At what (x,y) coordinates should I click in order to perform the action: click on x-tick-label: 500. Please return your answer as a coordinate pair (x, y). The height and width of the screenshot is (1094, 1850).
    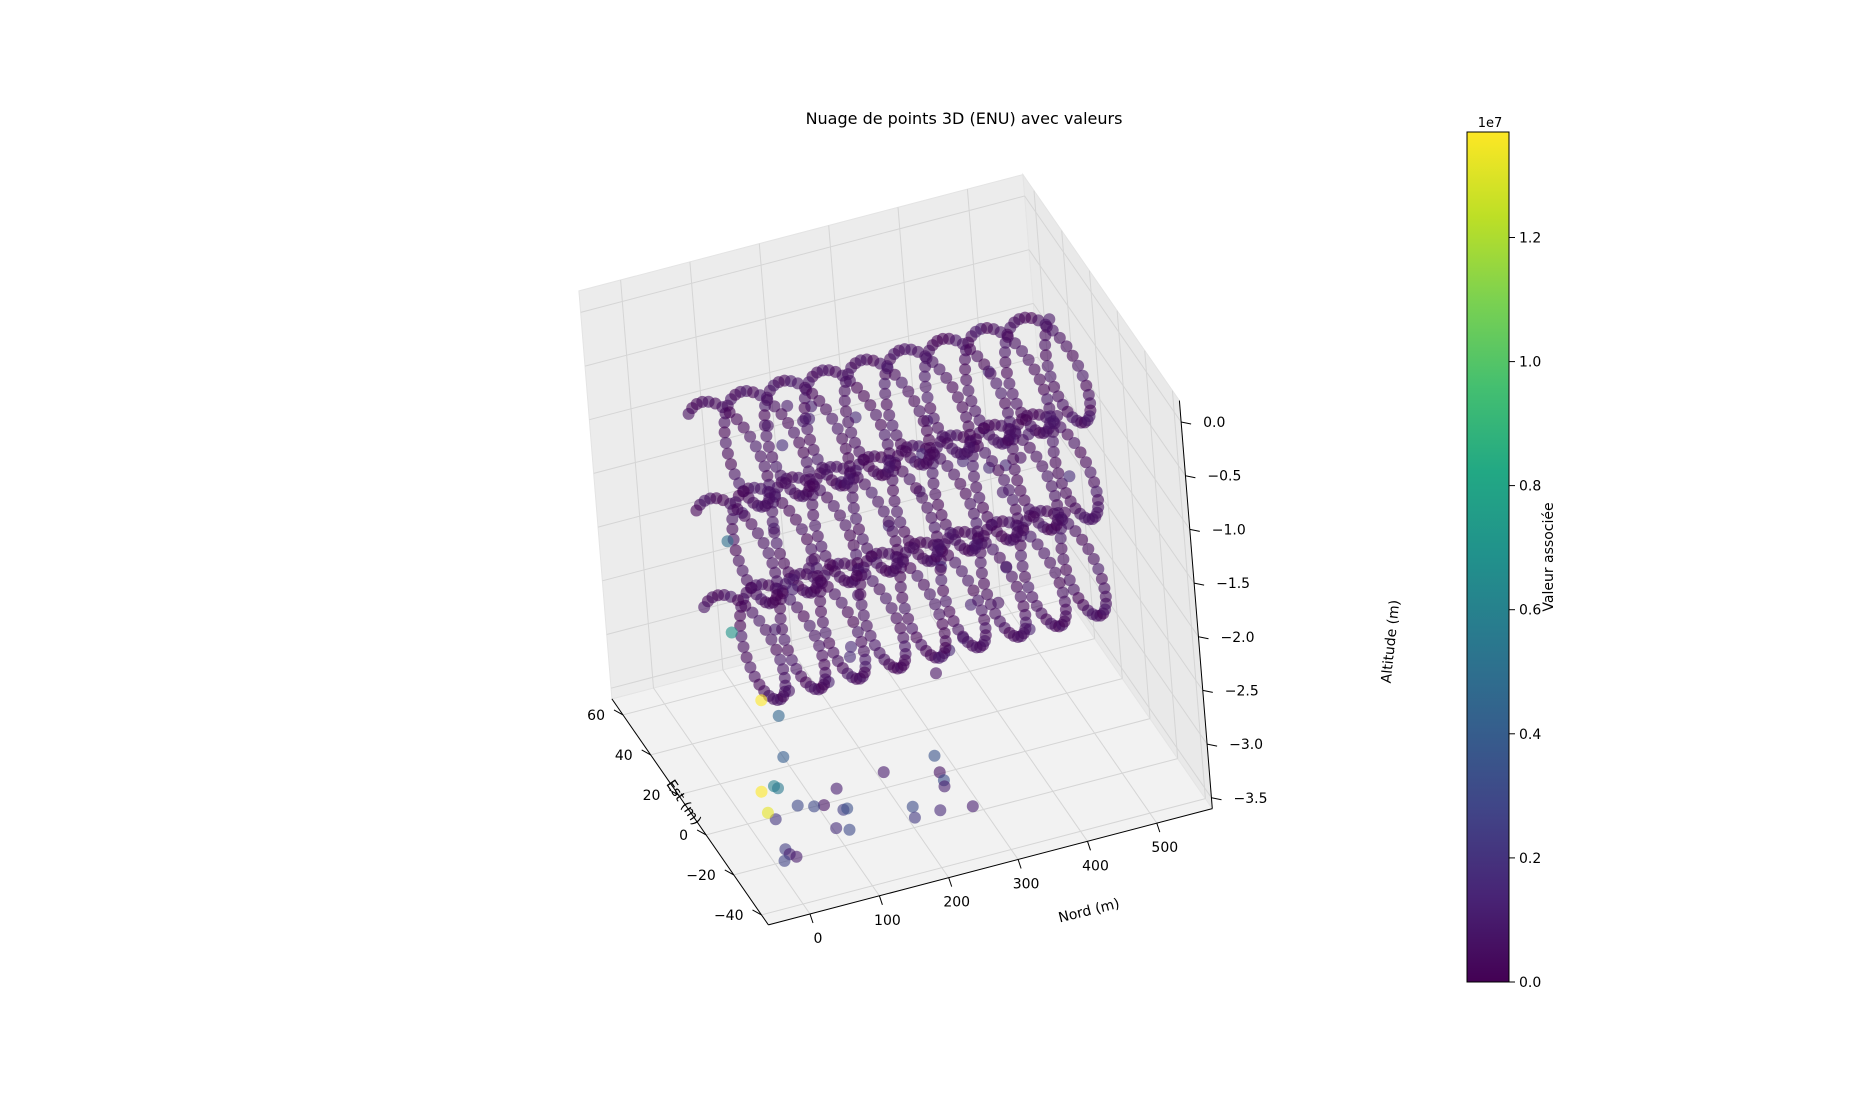
    Looking at the image, I should click on (1164, 848).